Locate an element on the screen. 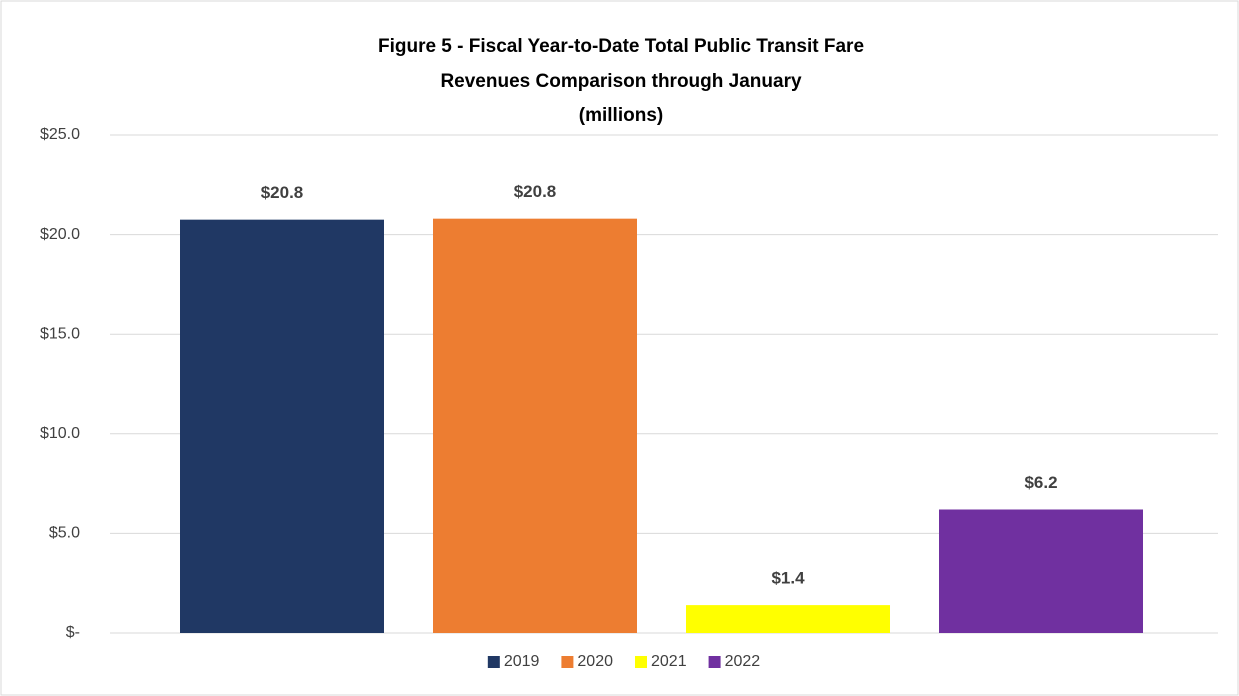 The height and width of the screenshot is (696, 1239). y-tick-label: $15.0 is located at coordinates (60, 333).